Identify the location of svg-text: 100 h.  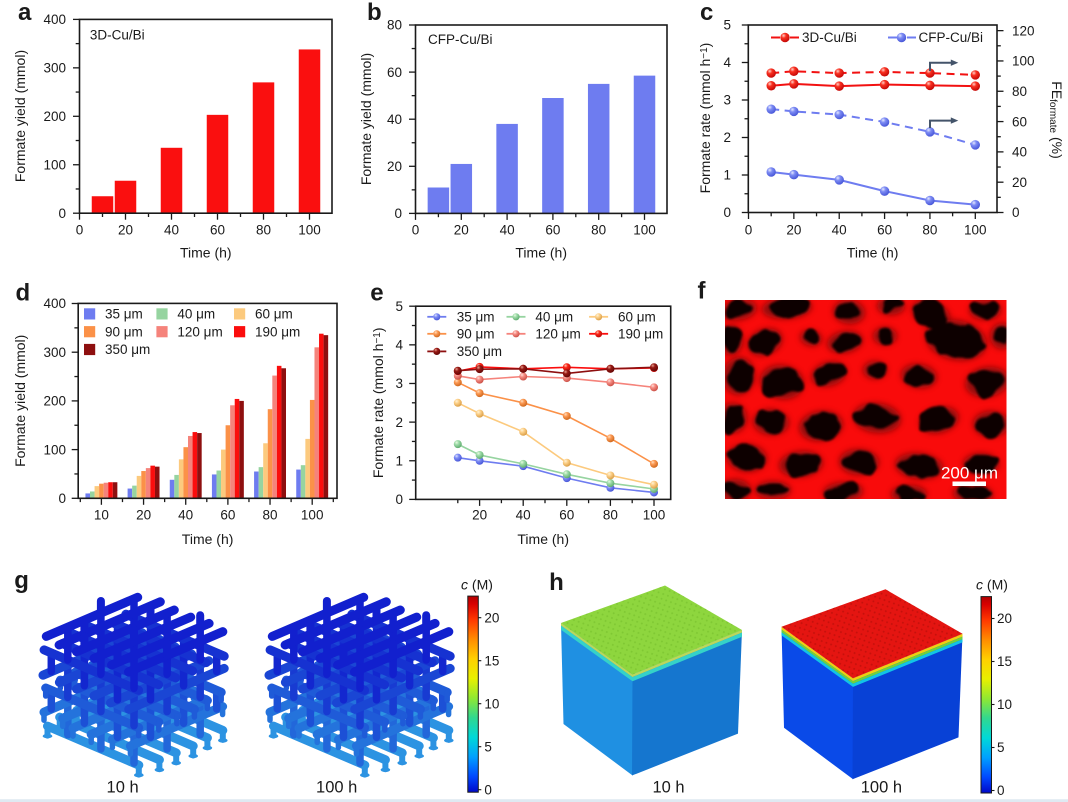
(336, 788).